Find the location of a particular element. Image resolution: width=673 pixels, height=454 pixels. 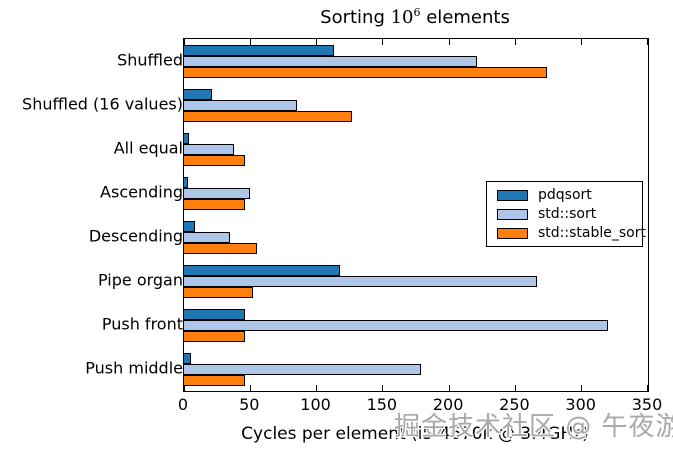

bar-std-stable-sort-push-front is located at coordinates (214, 336).